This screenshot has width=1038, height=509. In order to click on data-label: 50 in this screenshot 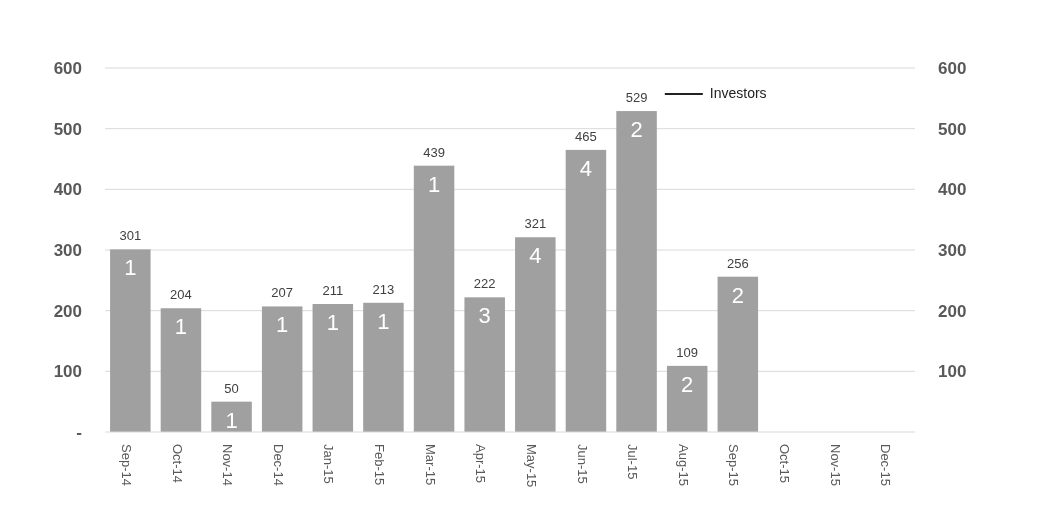, I will do `click(231, 388)`.